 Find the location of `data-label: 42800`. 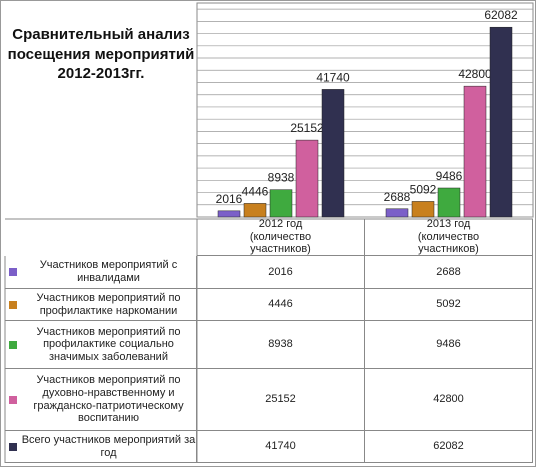

data-label: 42800 is located at coordinates (475, 74).